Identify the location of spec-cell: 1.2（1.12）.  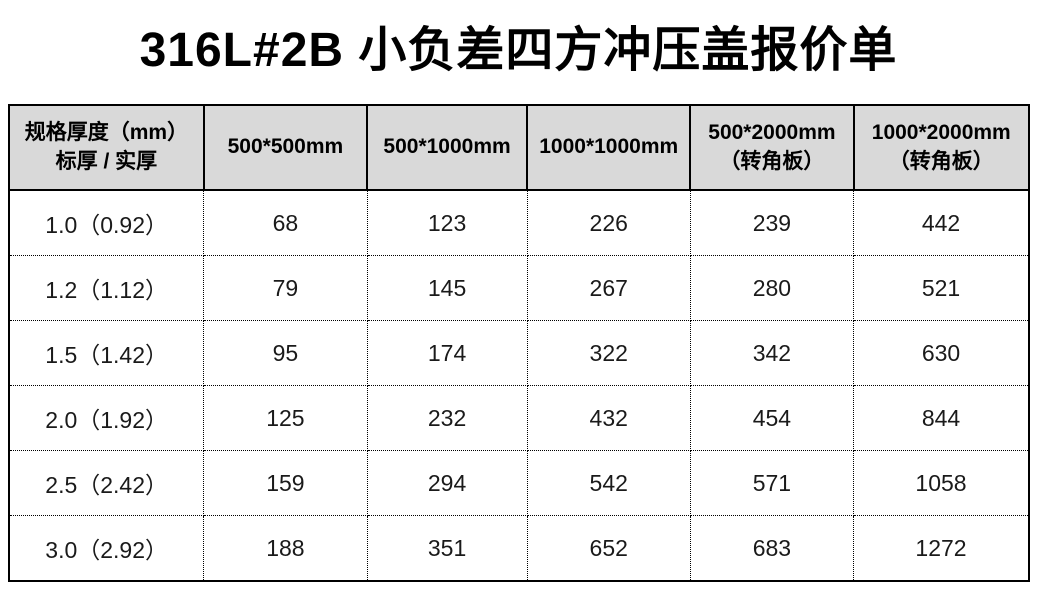
(106, 288).